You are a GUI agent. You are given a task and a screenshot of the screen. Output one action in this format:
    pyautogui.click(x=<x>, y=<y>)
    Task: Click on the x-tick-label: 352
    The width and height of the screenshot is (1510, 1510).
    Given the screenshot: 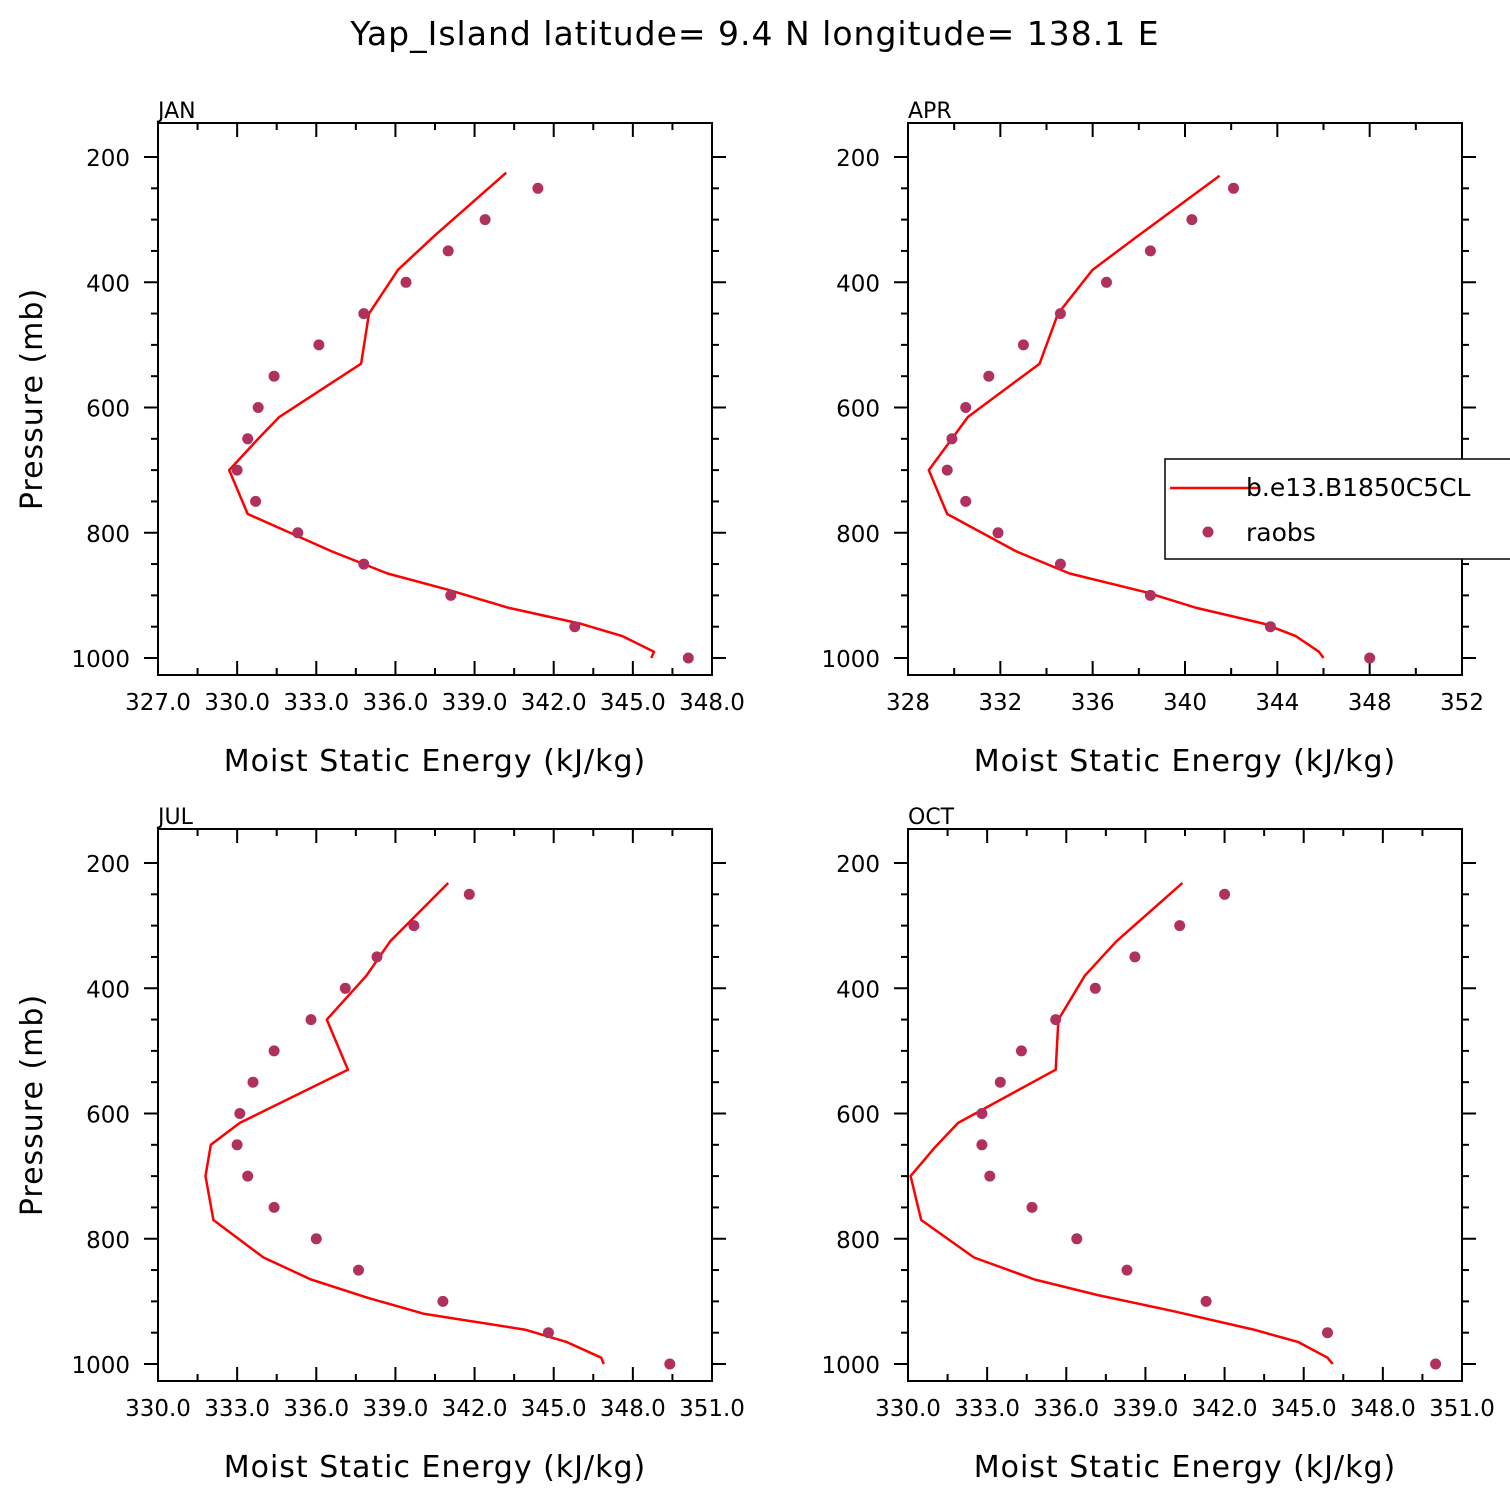 What is the action you would take?
    pyautogui.click(x=1462, y=703)
    